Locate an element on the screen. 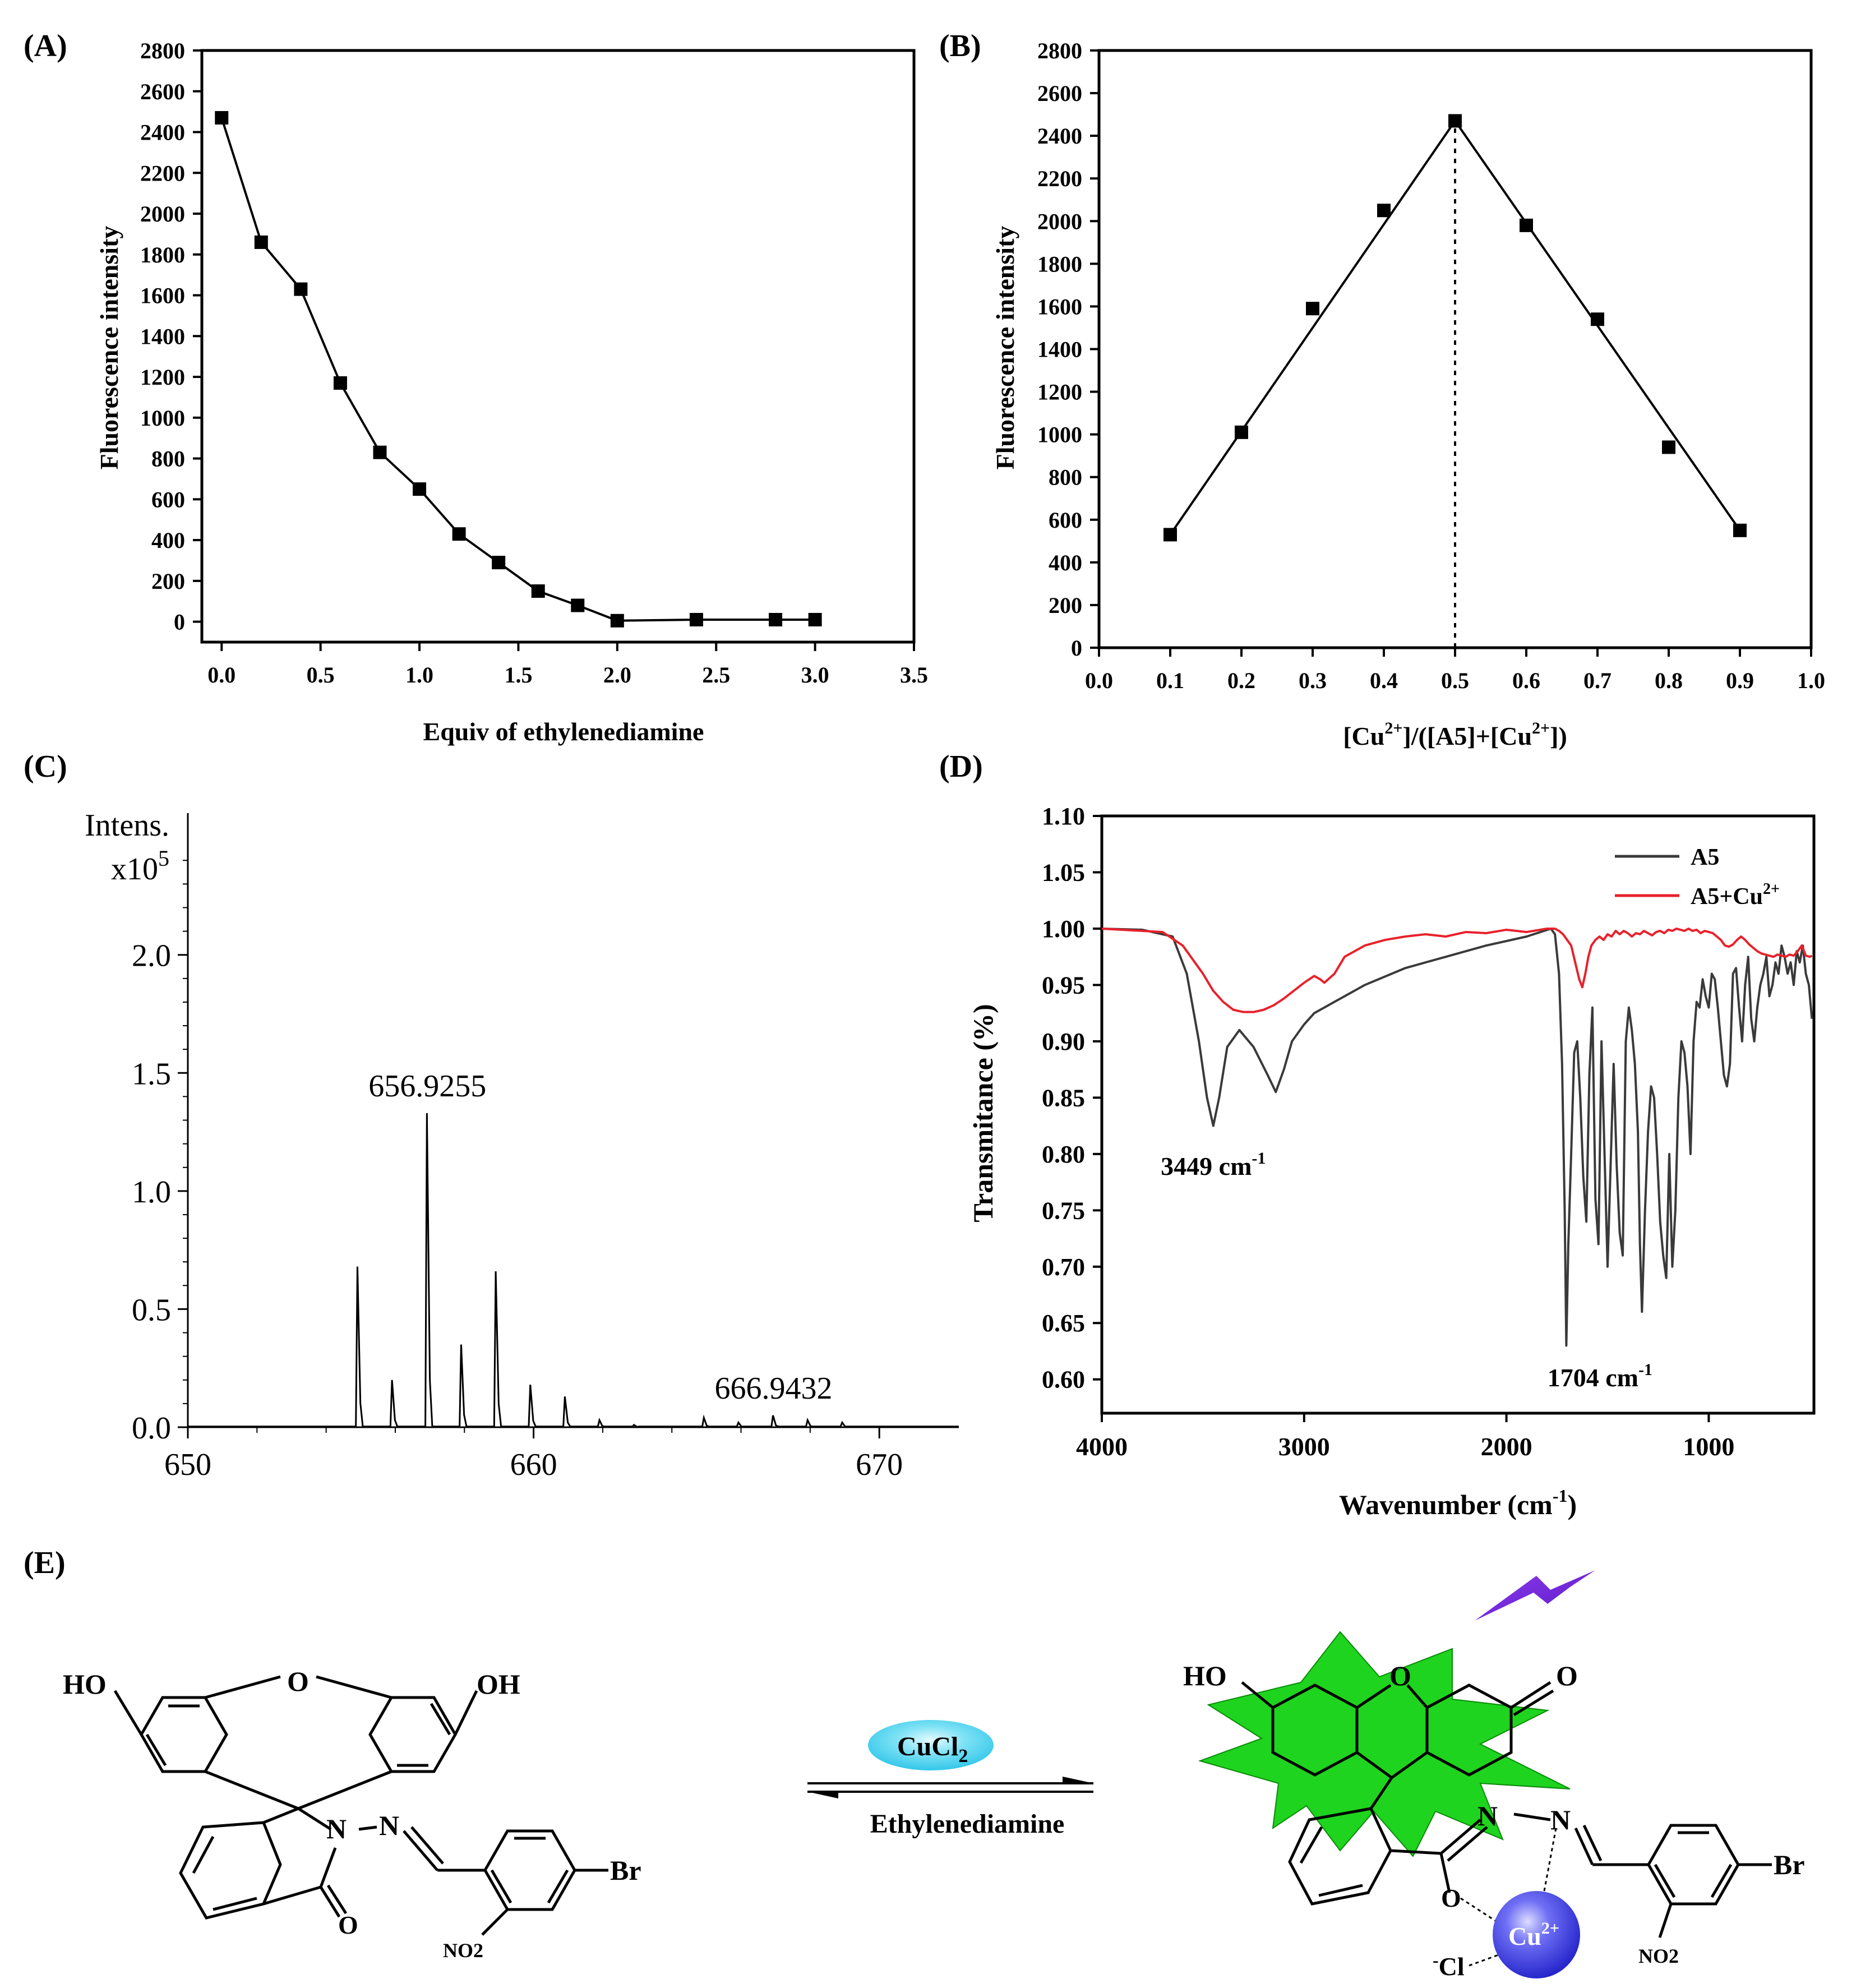  right-cl-label: -Cl is located at coordinates (1449, 1966).